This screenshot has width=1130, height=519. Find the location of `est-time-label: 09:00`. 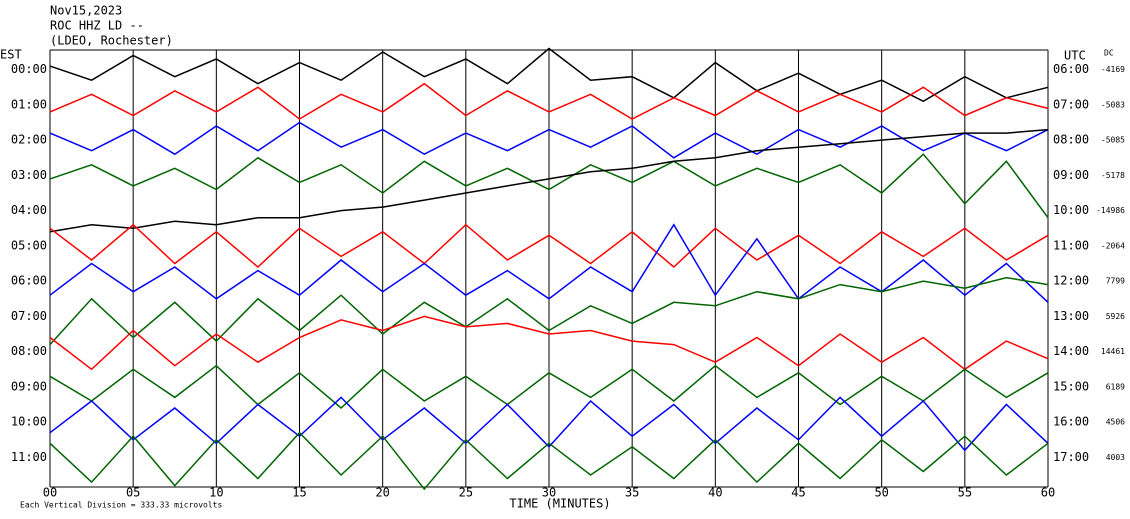

est-time-label: 09:00 is located at coordinates (29, 386).